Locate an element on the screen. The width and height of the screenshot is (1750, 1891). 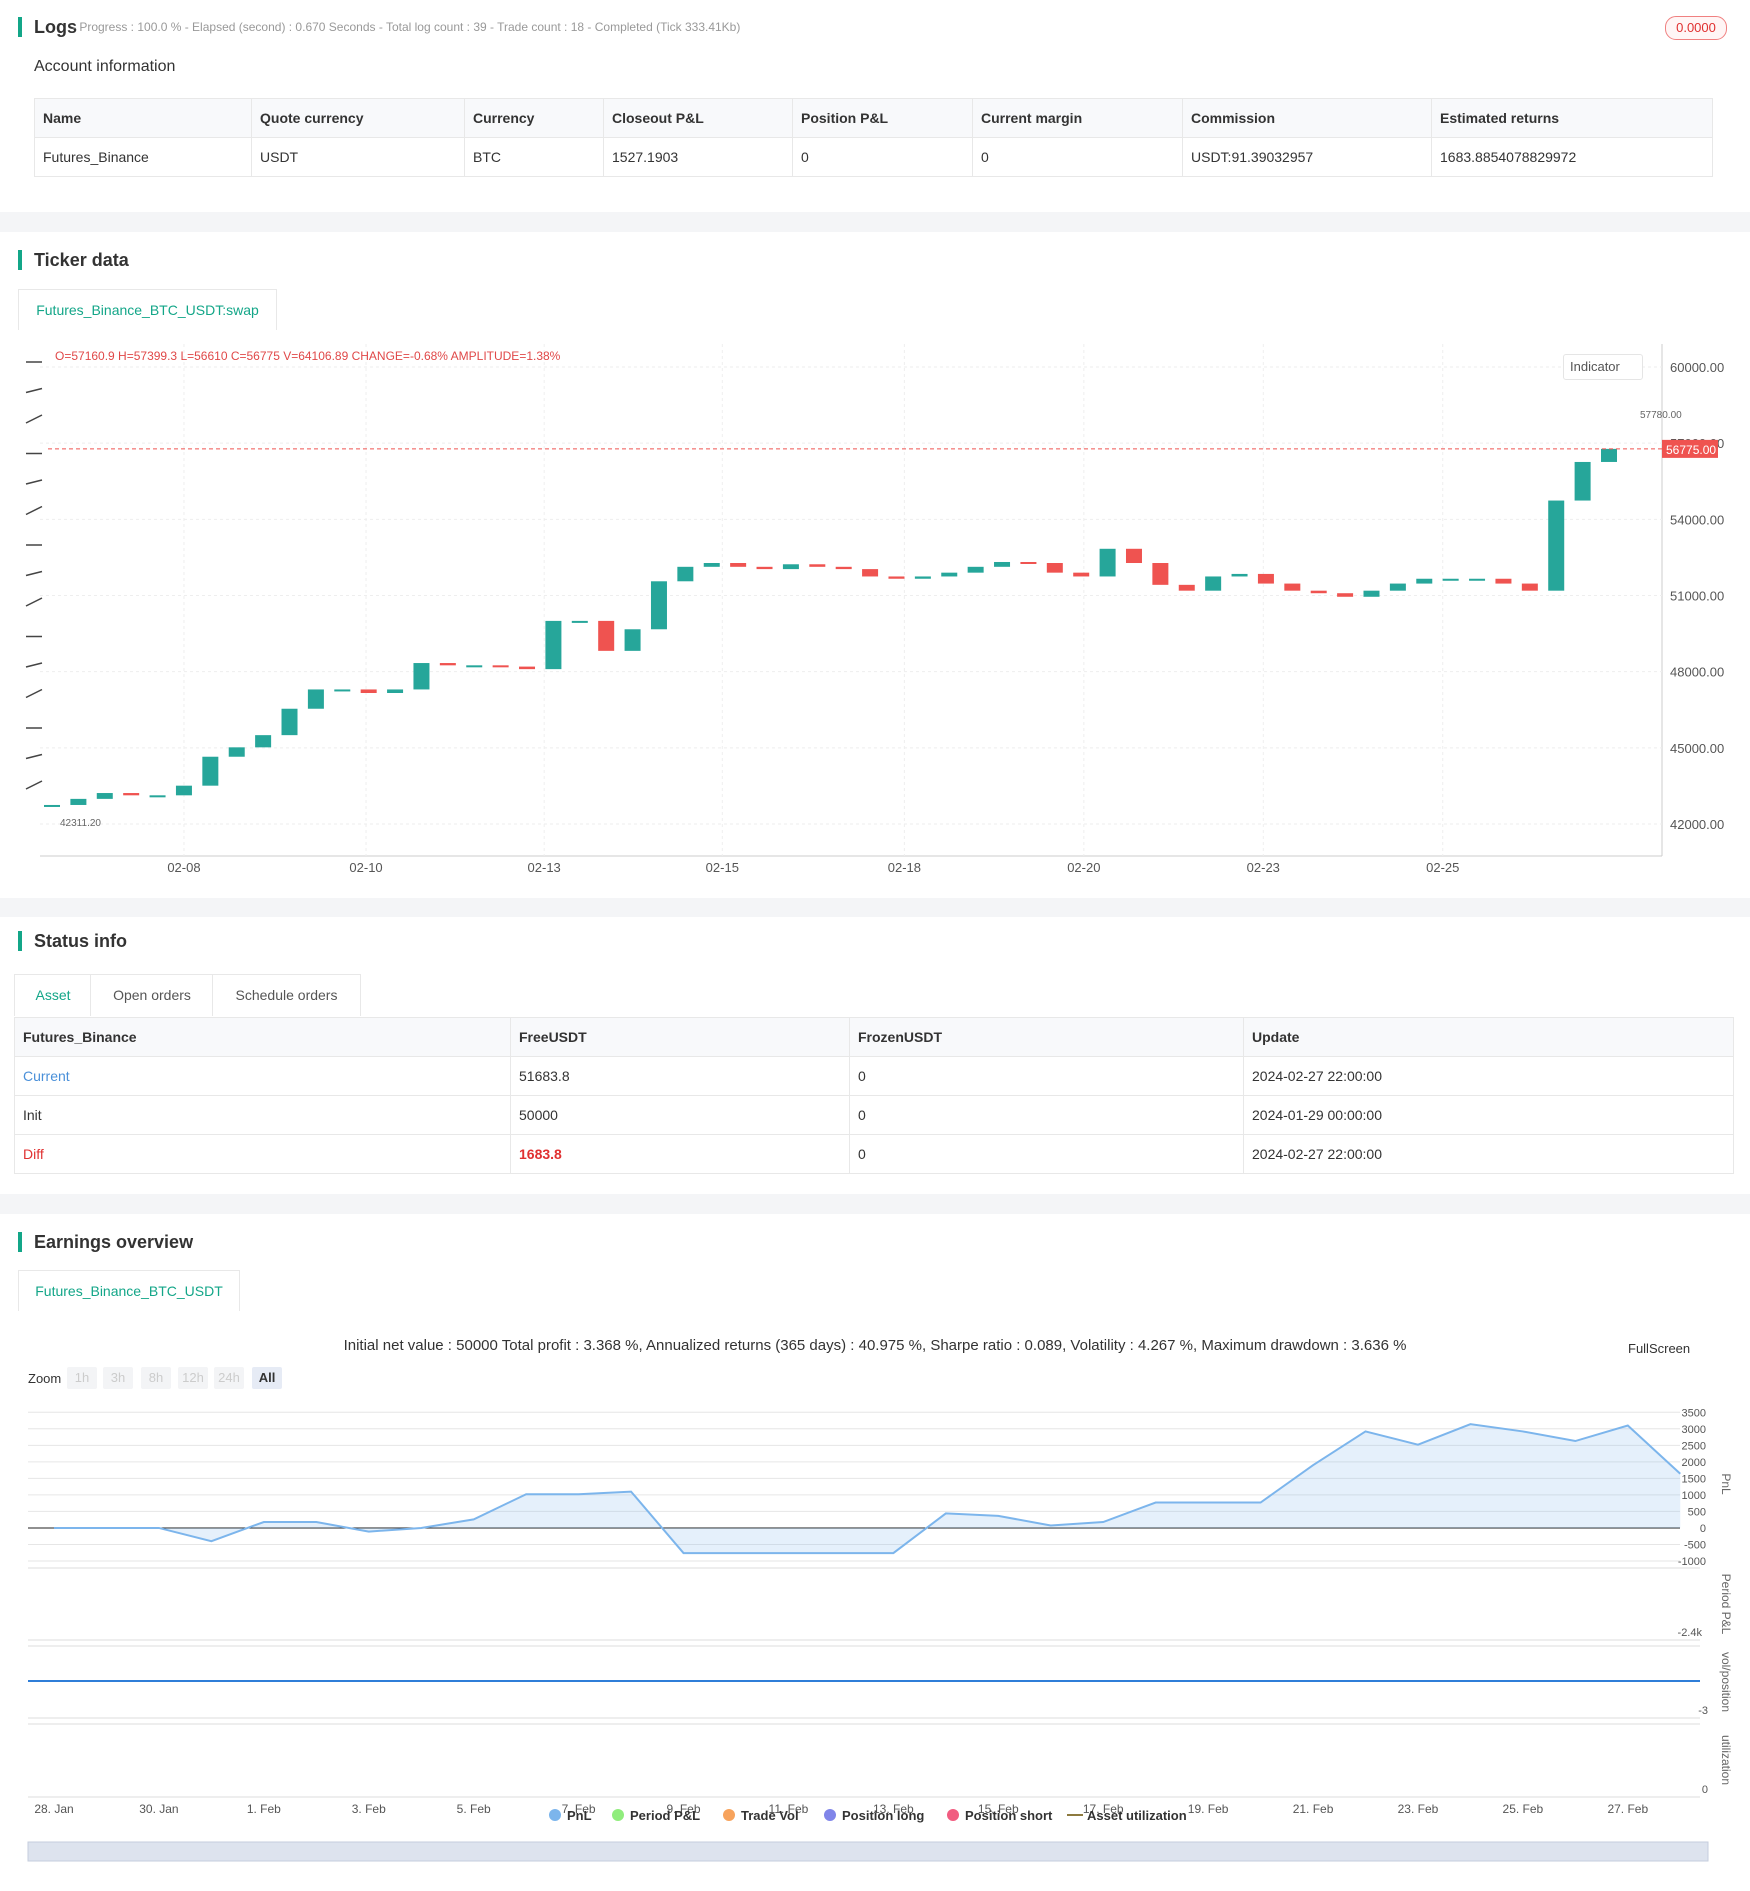
tab-asset: Asset is located at coordinates (53, 995).